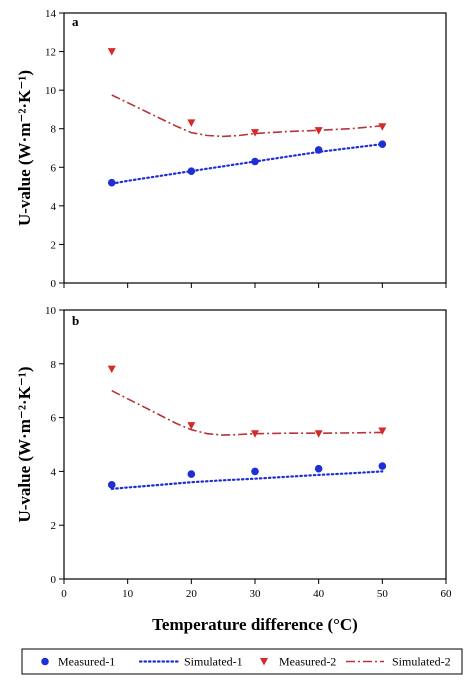 The width and height of the screenshot is (469, 681). Describe the element at coordinates (75, 21) in the screenshot. I see `panel-a-letter: a` at that location.